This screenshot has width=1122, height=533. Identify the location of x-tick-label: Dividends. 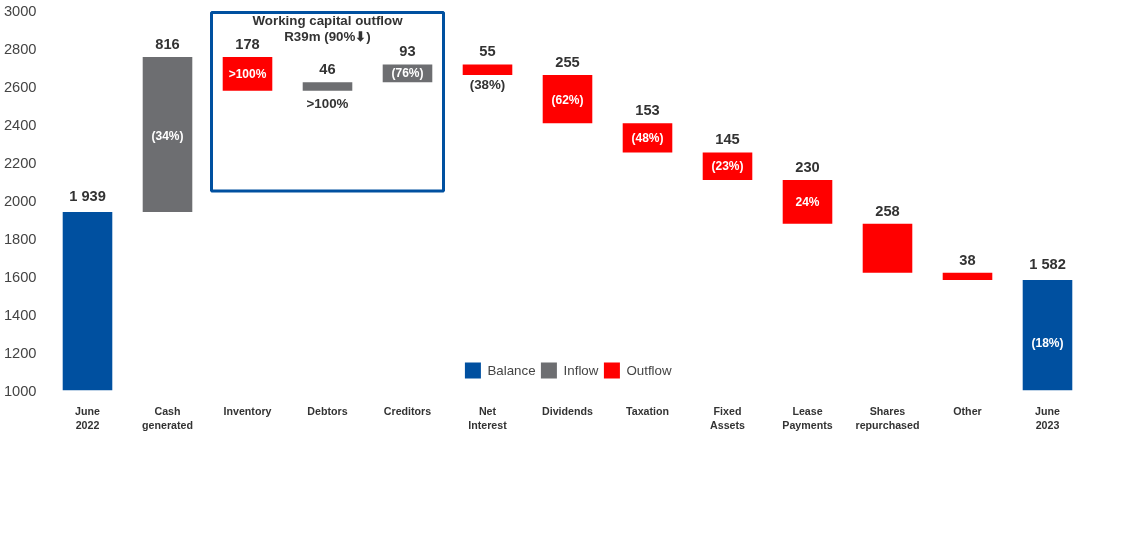
(568, 410).